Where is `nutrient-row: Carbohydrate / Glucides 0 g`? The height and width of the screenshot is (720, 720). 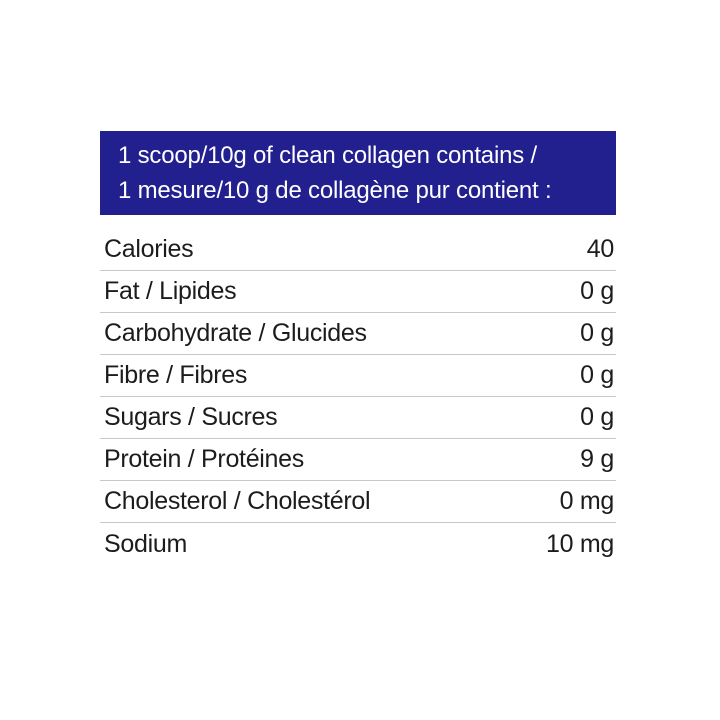
nutrient-row: Carbohydrate / Glucides 0 g is located at coordinates (358, 334).